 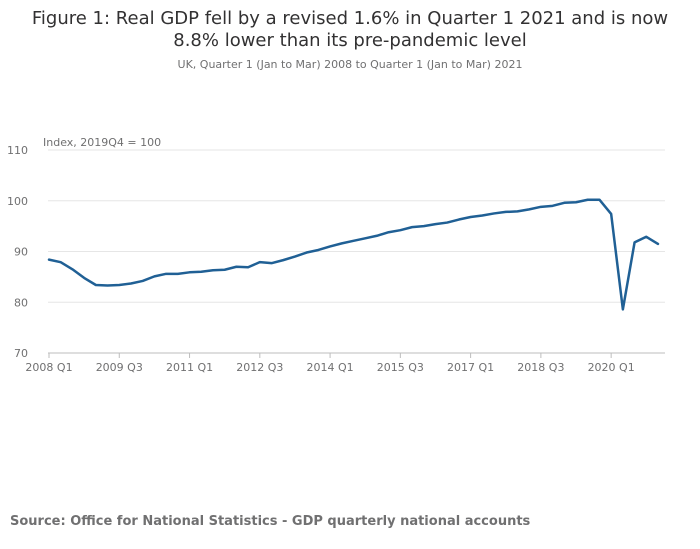 I want to click on x-tick-label: 2020 Q1, so click(x=611, y=367).